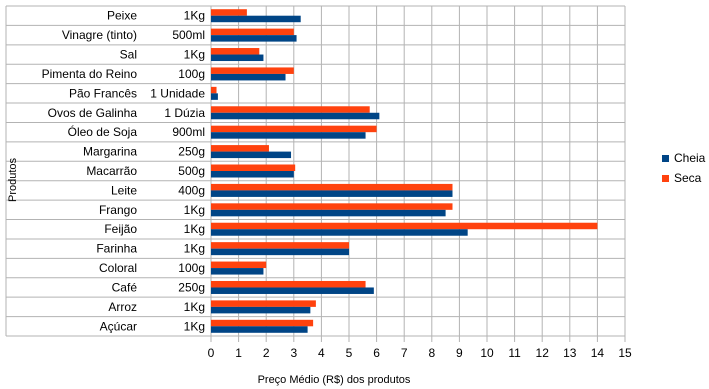 The height and width of the screenshot is (389, 709). Describe the element at coordinates (111, 171) in the screenshot. I see `category-label: Macarrão` at that location.